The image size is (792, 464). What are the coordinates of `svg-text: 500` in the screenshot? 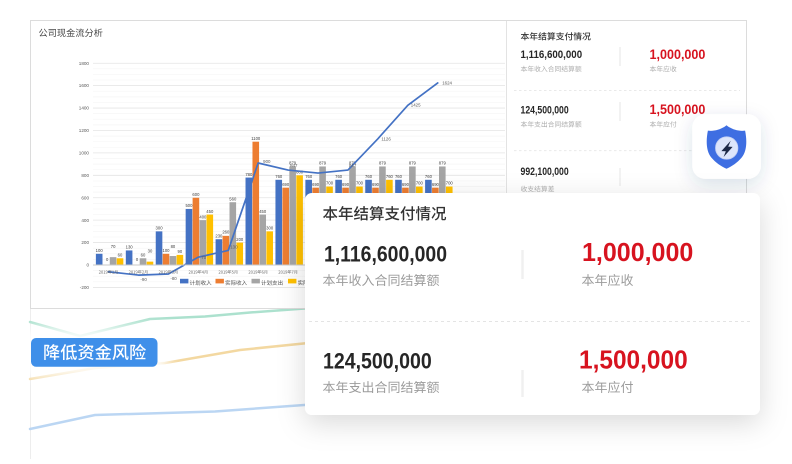 It's located at (189, 205).